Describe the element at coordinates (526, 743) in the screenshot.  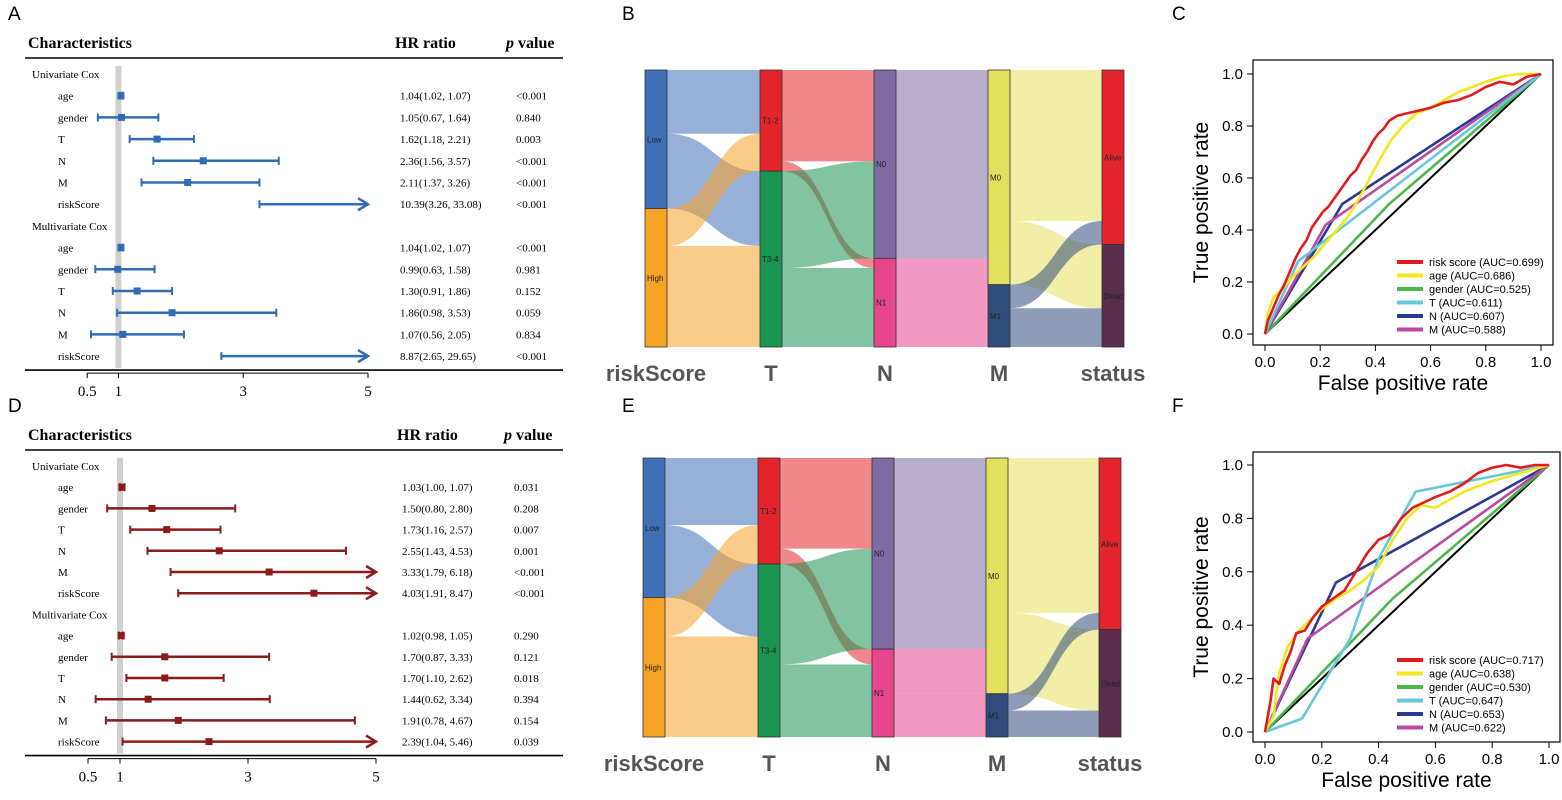
I see `p-text: 0.039` at that location.